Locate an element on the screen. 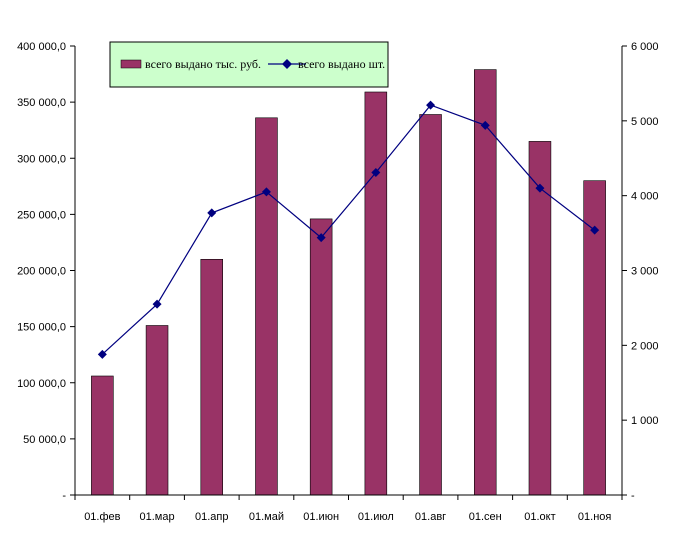  x-tick-label-1: 01.фев is located at coordinates (102, 517).